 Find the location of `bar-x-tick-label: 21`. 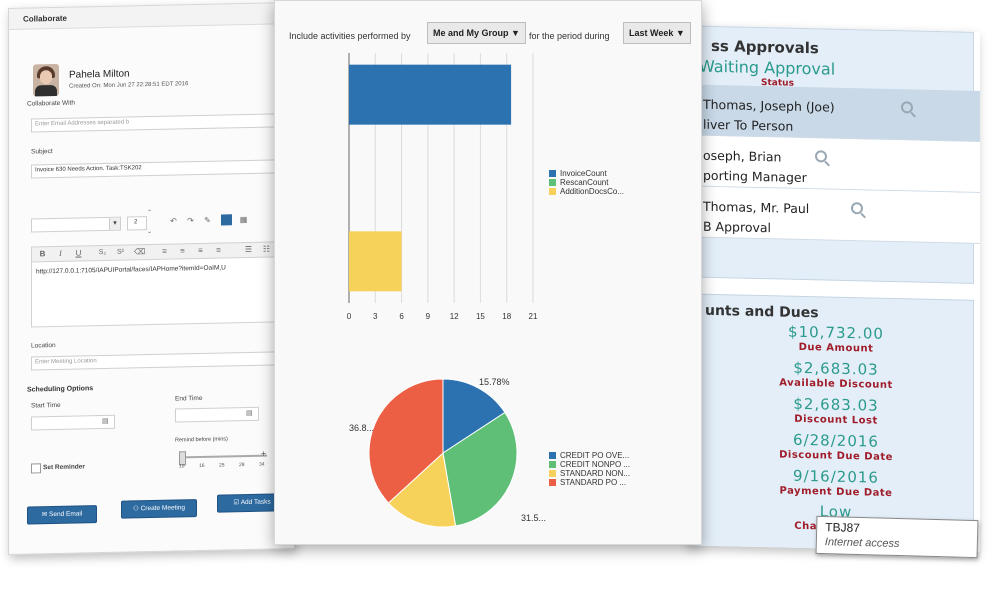

bar-x-tick-label: 21 is located at coordinates (533, 316).